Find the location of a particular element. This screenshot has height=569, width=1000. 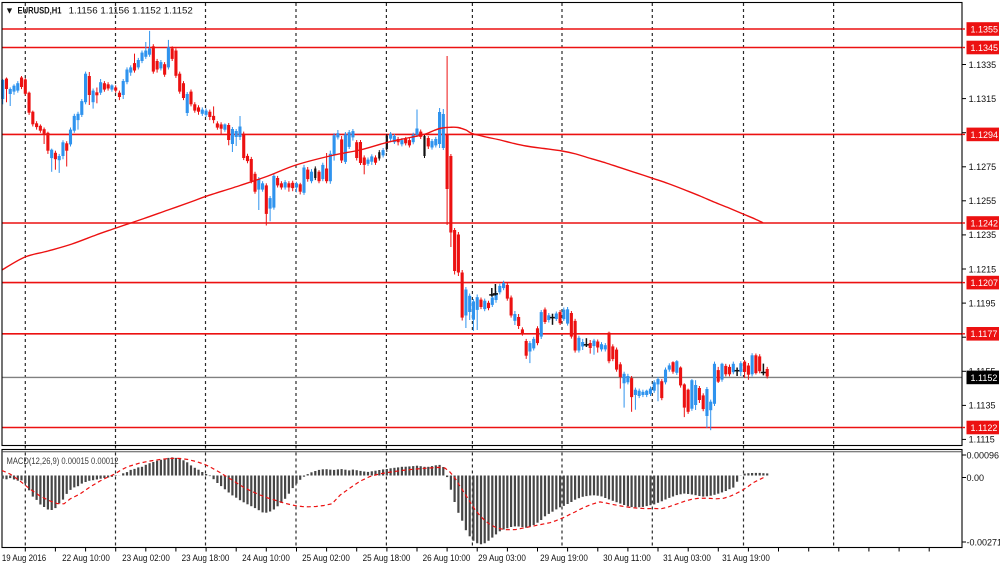

svg-text: 1.1335 is located at coordinates (983, 65).